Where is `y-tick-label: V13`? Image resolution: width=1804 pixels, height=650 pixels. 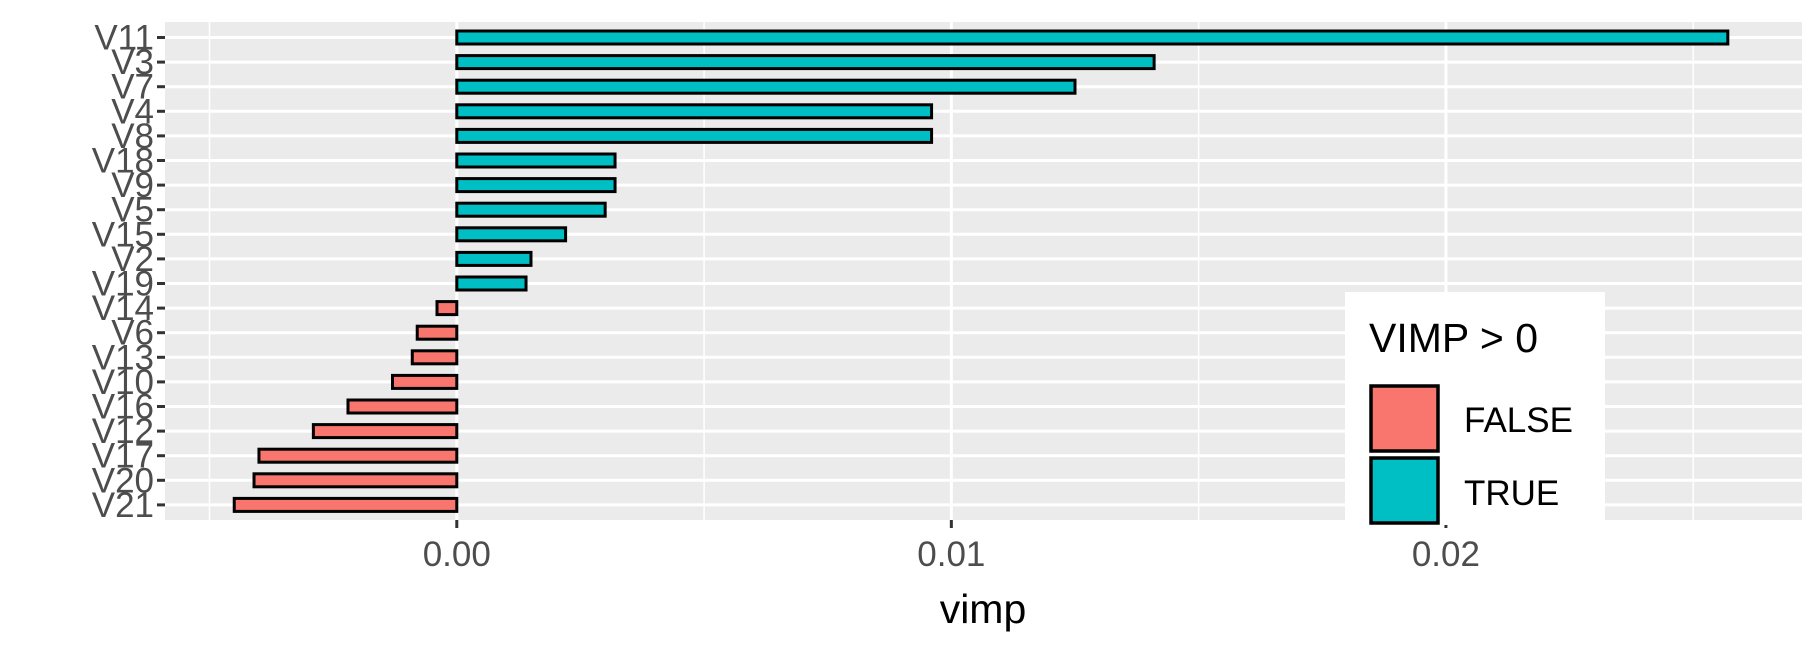 y-tick-label: V13 is located at coordinates (123, 357).